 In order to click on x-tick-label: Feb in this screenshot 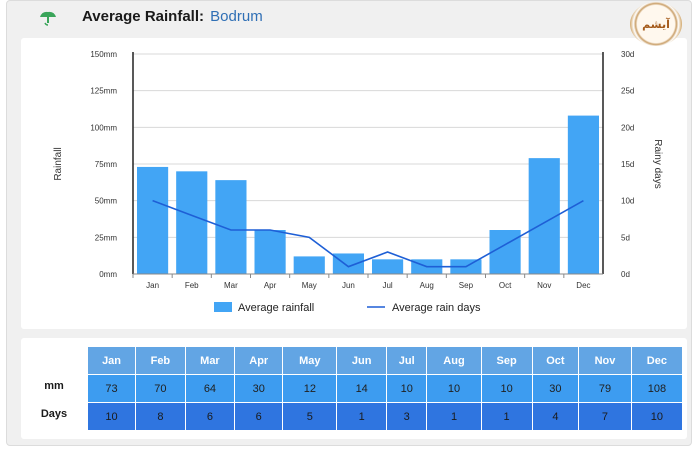, I will do `click(192, 285)`.